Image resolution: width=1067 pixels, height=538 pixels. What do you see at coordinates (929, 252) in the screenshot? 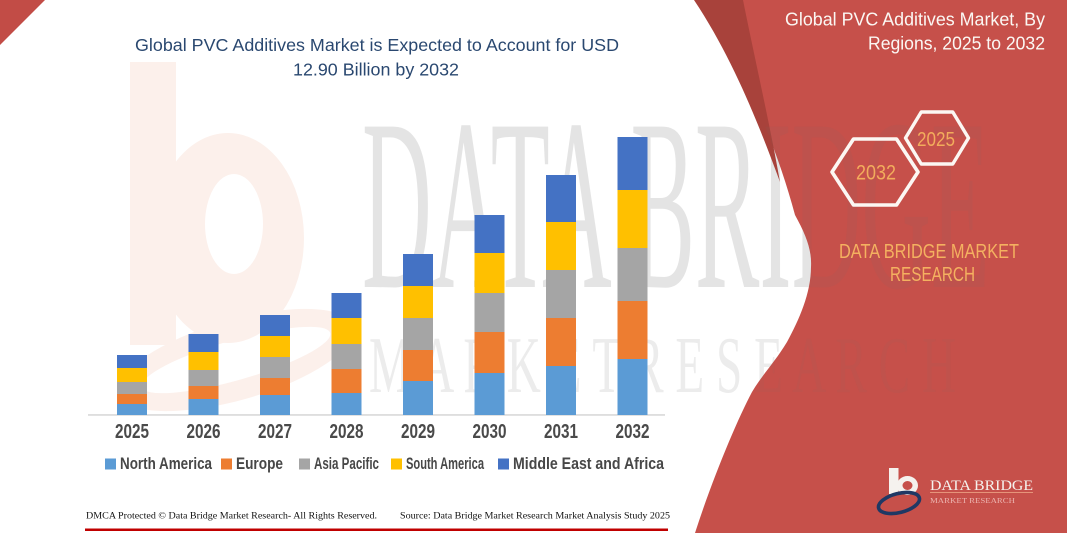
I see `svg-text: DATA BRIDGE MARKET` at bounding box center [929, 252].